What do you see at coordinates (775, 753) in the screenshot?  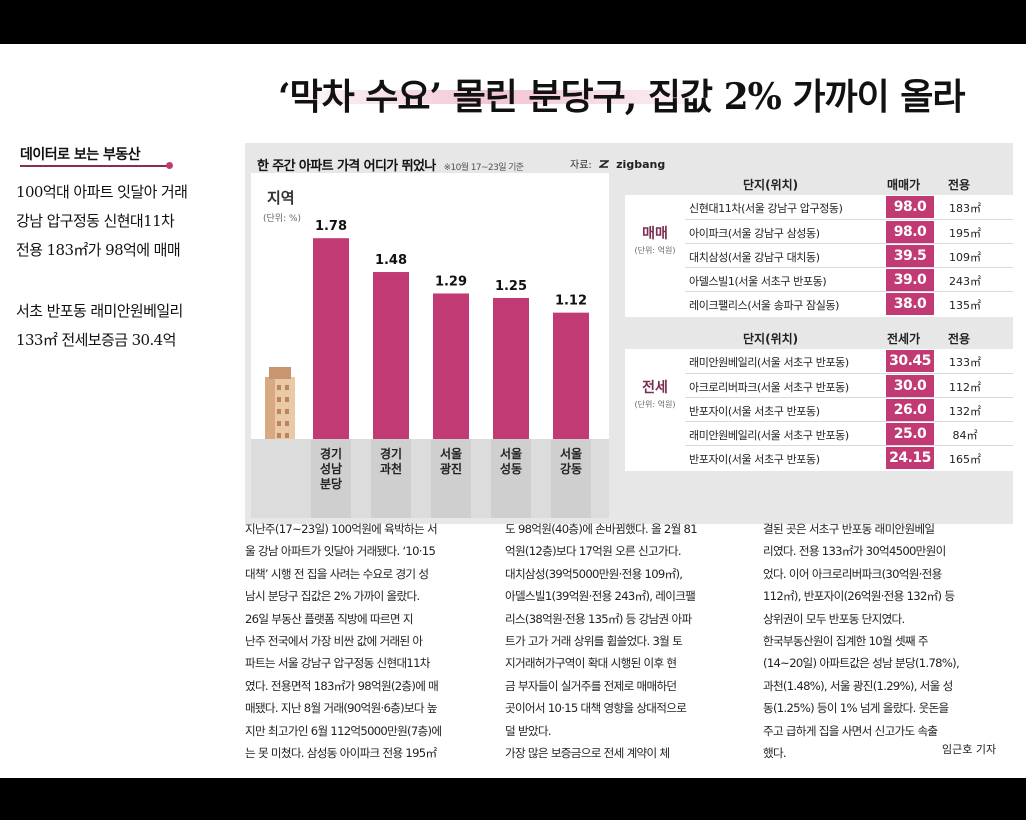 I see `article-line: 했다.` at bounding box center [775, 753].